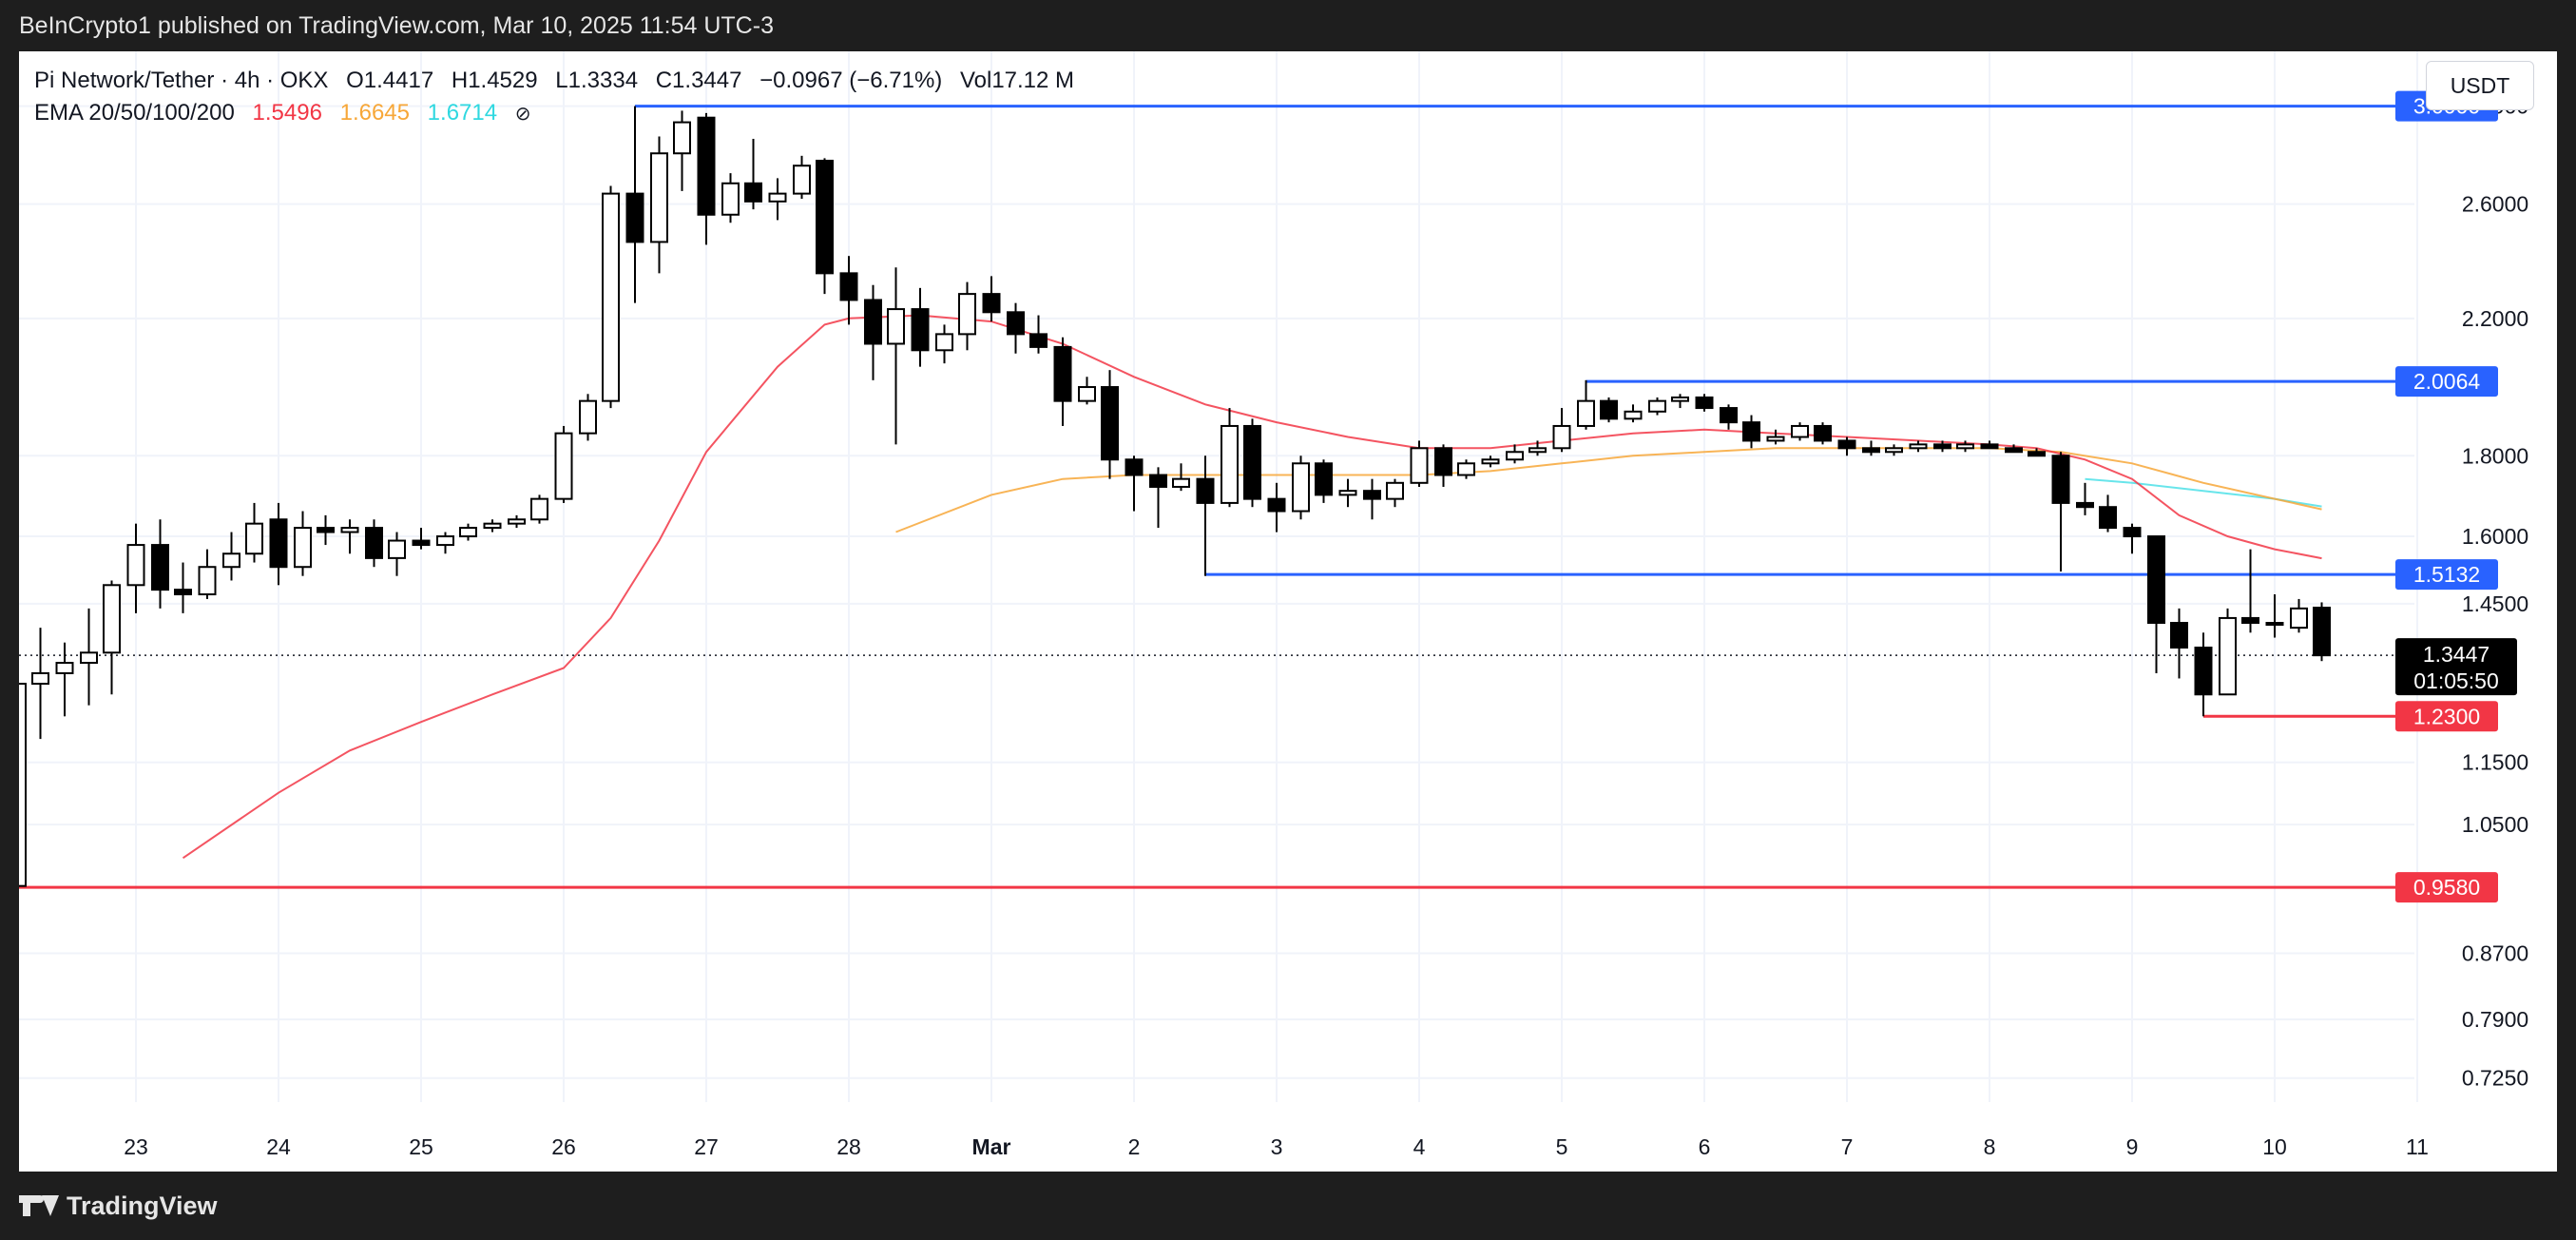  What do you see at coordinates (1990, 1146) in the screenshot?
I see `time-tick-label: 8` at bounding box center [1990, 1146].